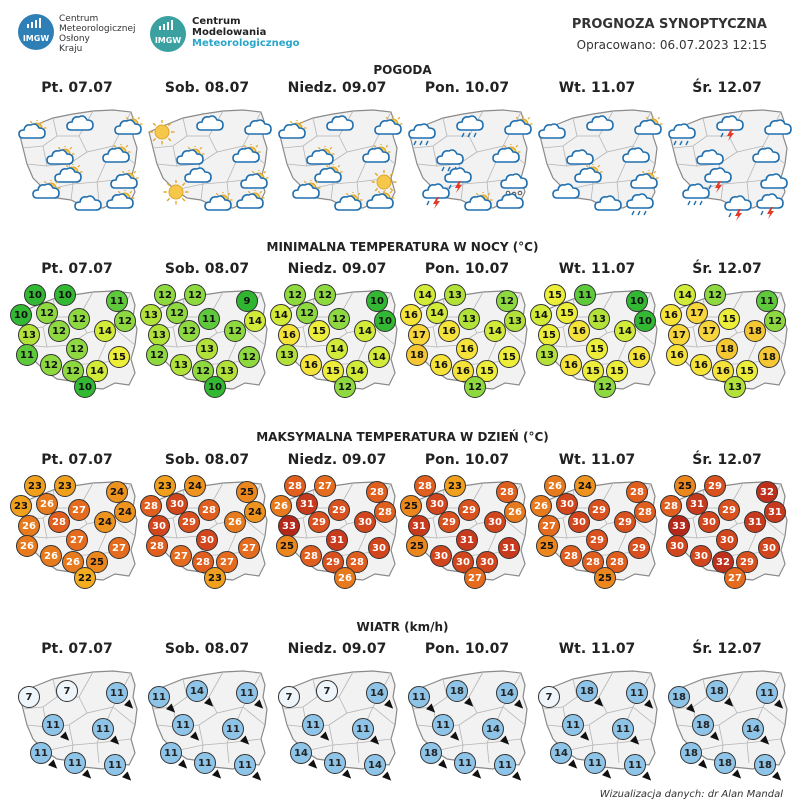 The width and height of the screenshot is (805, 805). I want to click on day-label-tmin: Pt. 07.07, so click(77, 269).